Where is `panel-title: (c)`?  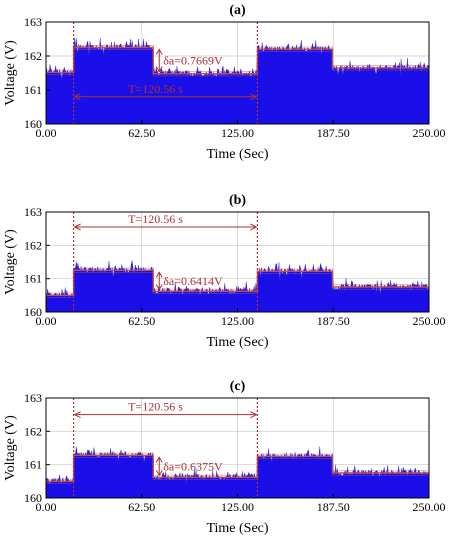 panel-title: (c) is located at coordinates (238, 386).